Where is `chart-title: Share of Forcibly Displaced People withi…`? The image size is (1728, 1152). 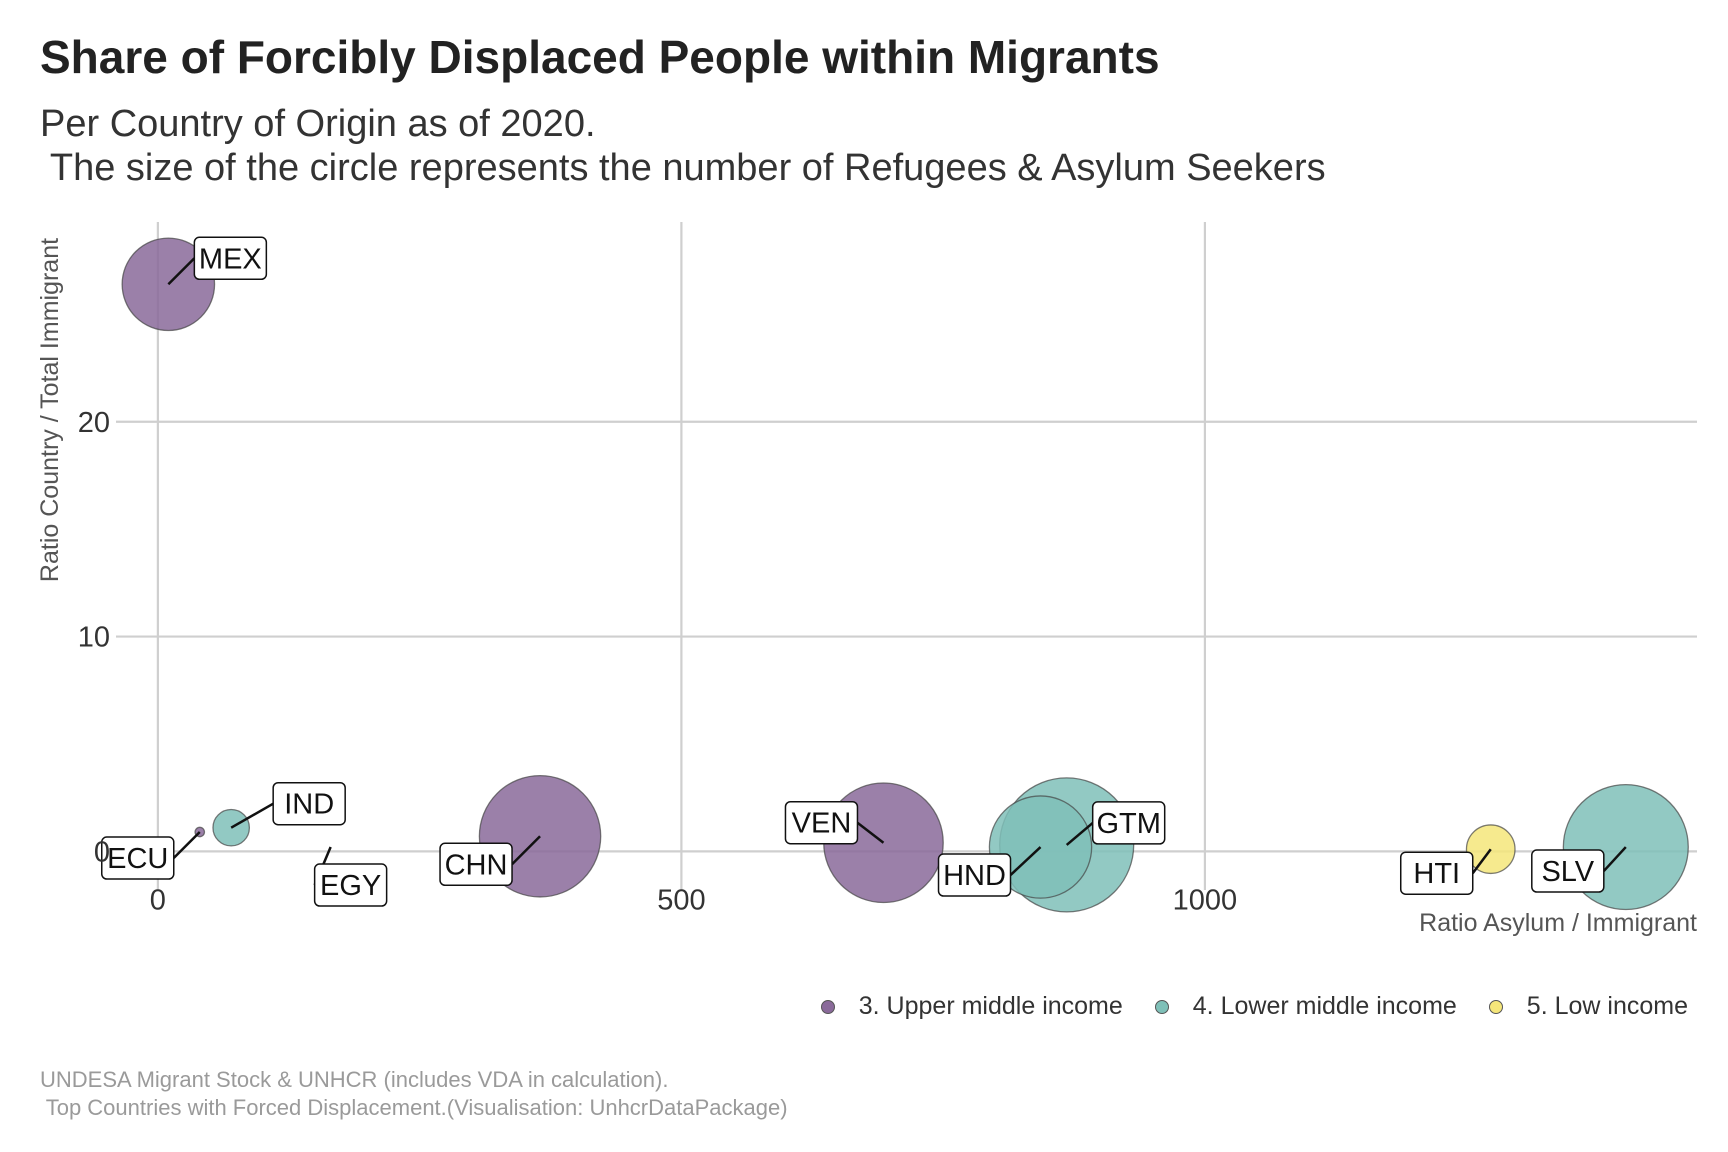 chart-title: Share of Forcibly Displaced People withi… is located at coordinates (600, 57).